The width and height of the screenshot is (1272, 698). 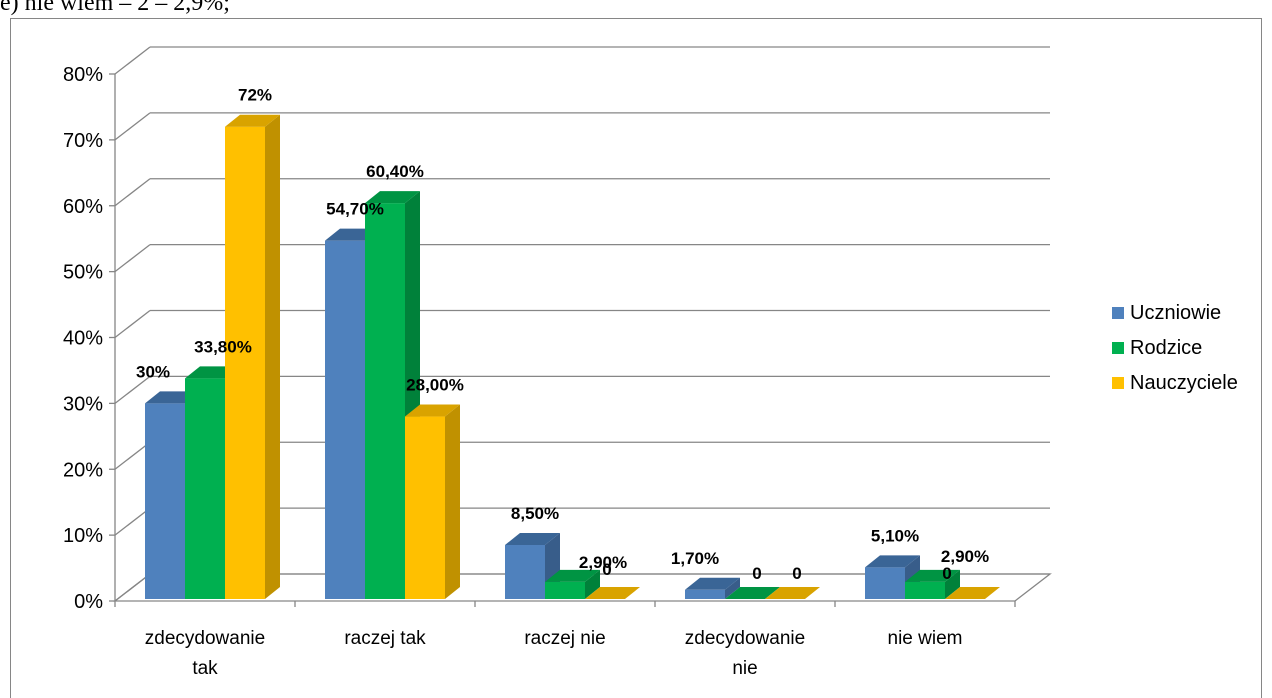 I want to click on data-label: 72%, so click(x=255, y=95).